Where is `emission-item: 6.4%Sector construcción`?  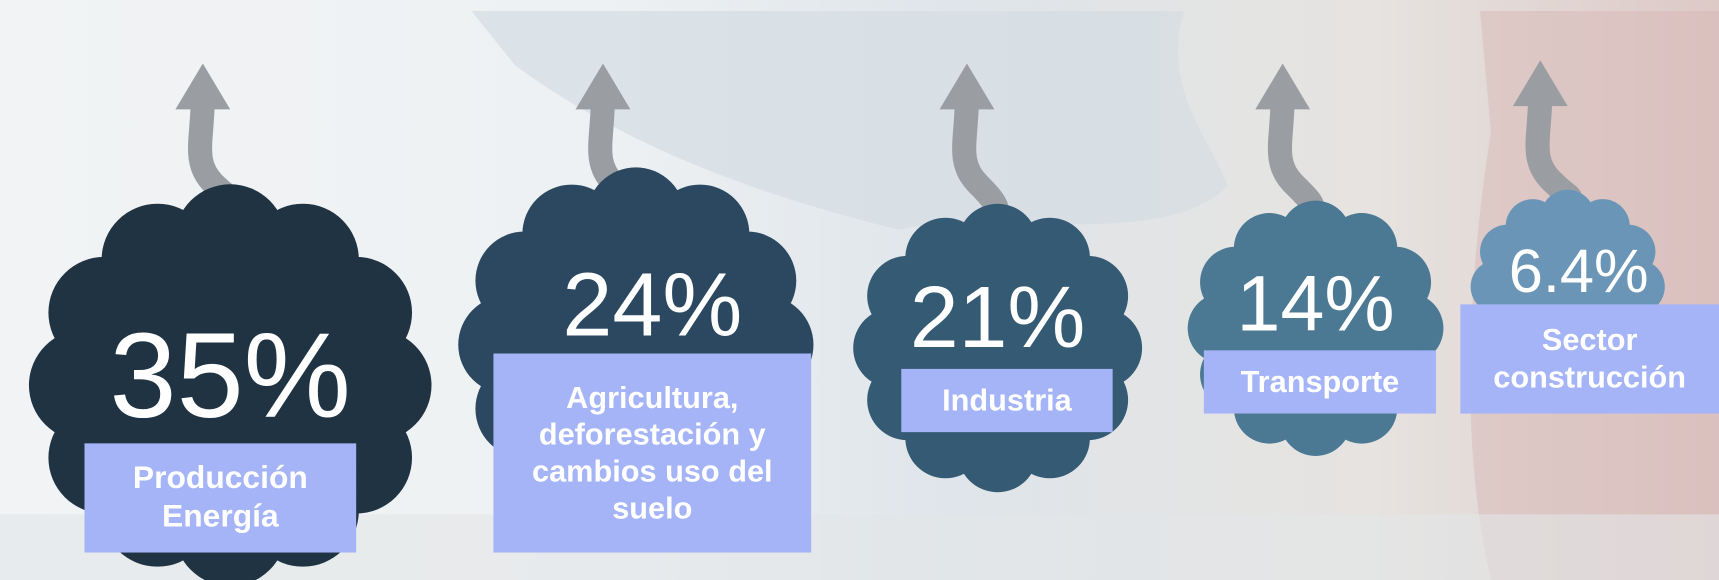 emission-item: 6.4%Sector construcción is located at coordinates (1589, 237).